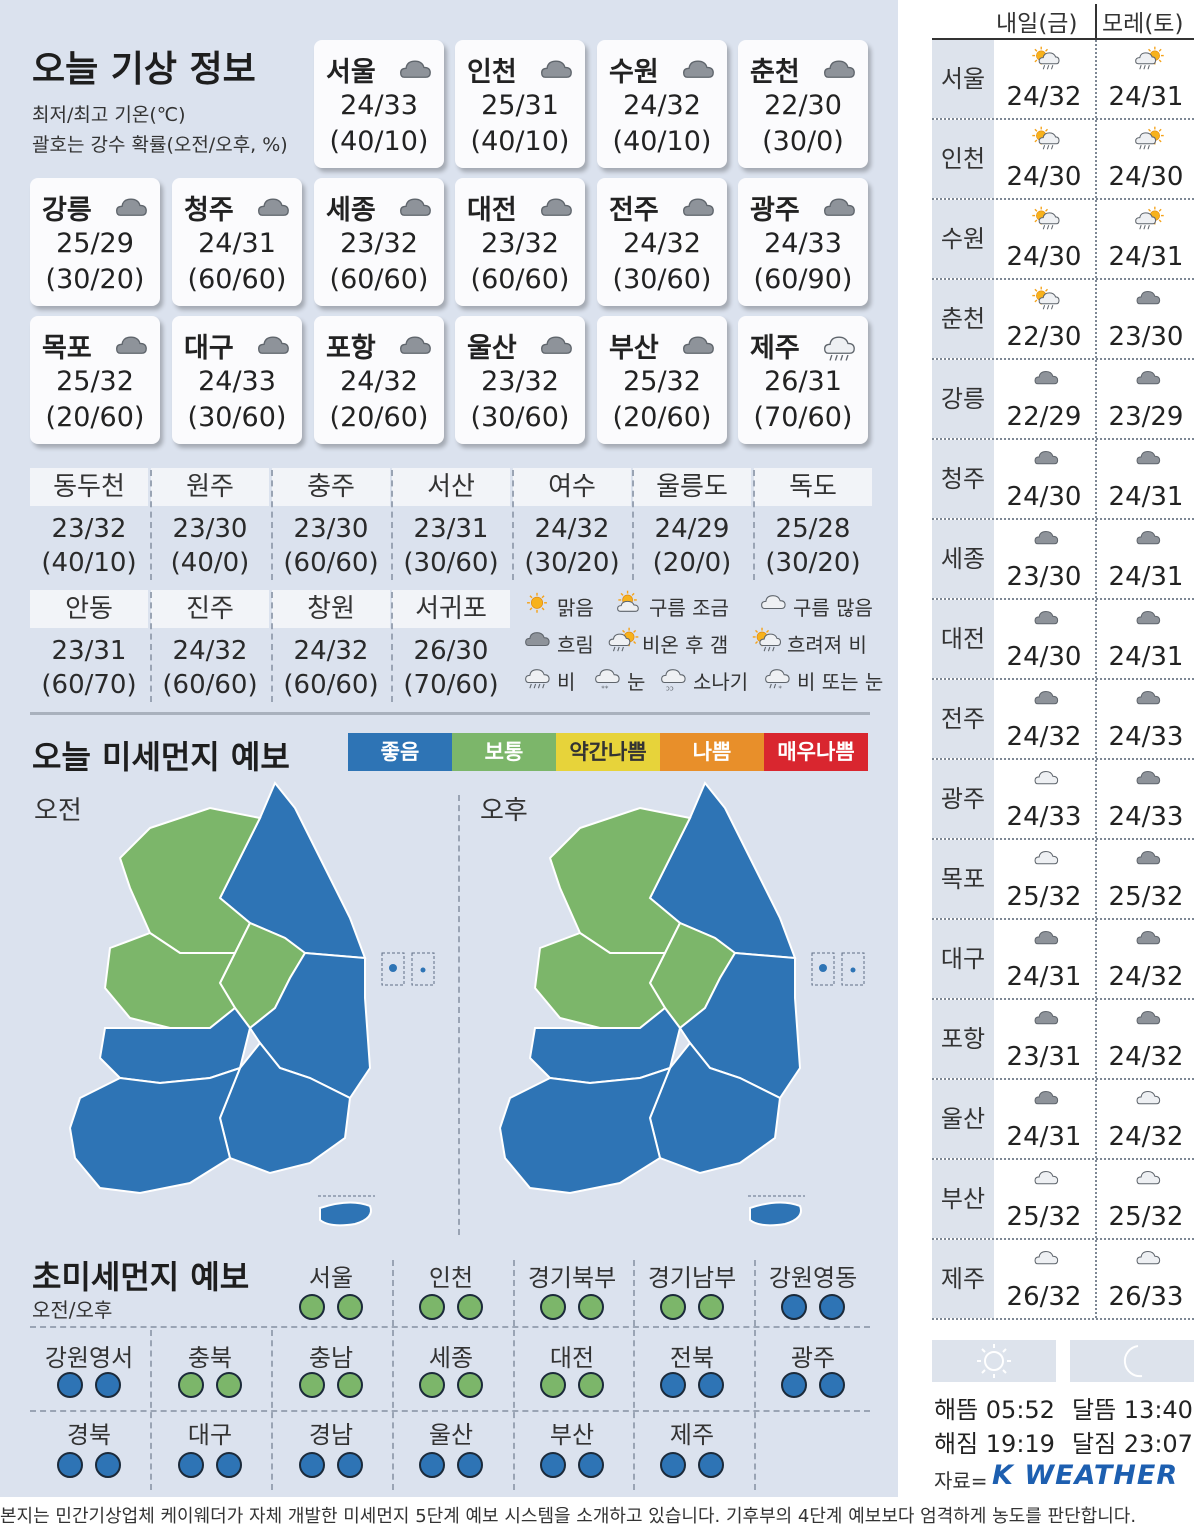  I want to click on pm25-region-name: 울산, so click(451, 1435).